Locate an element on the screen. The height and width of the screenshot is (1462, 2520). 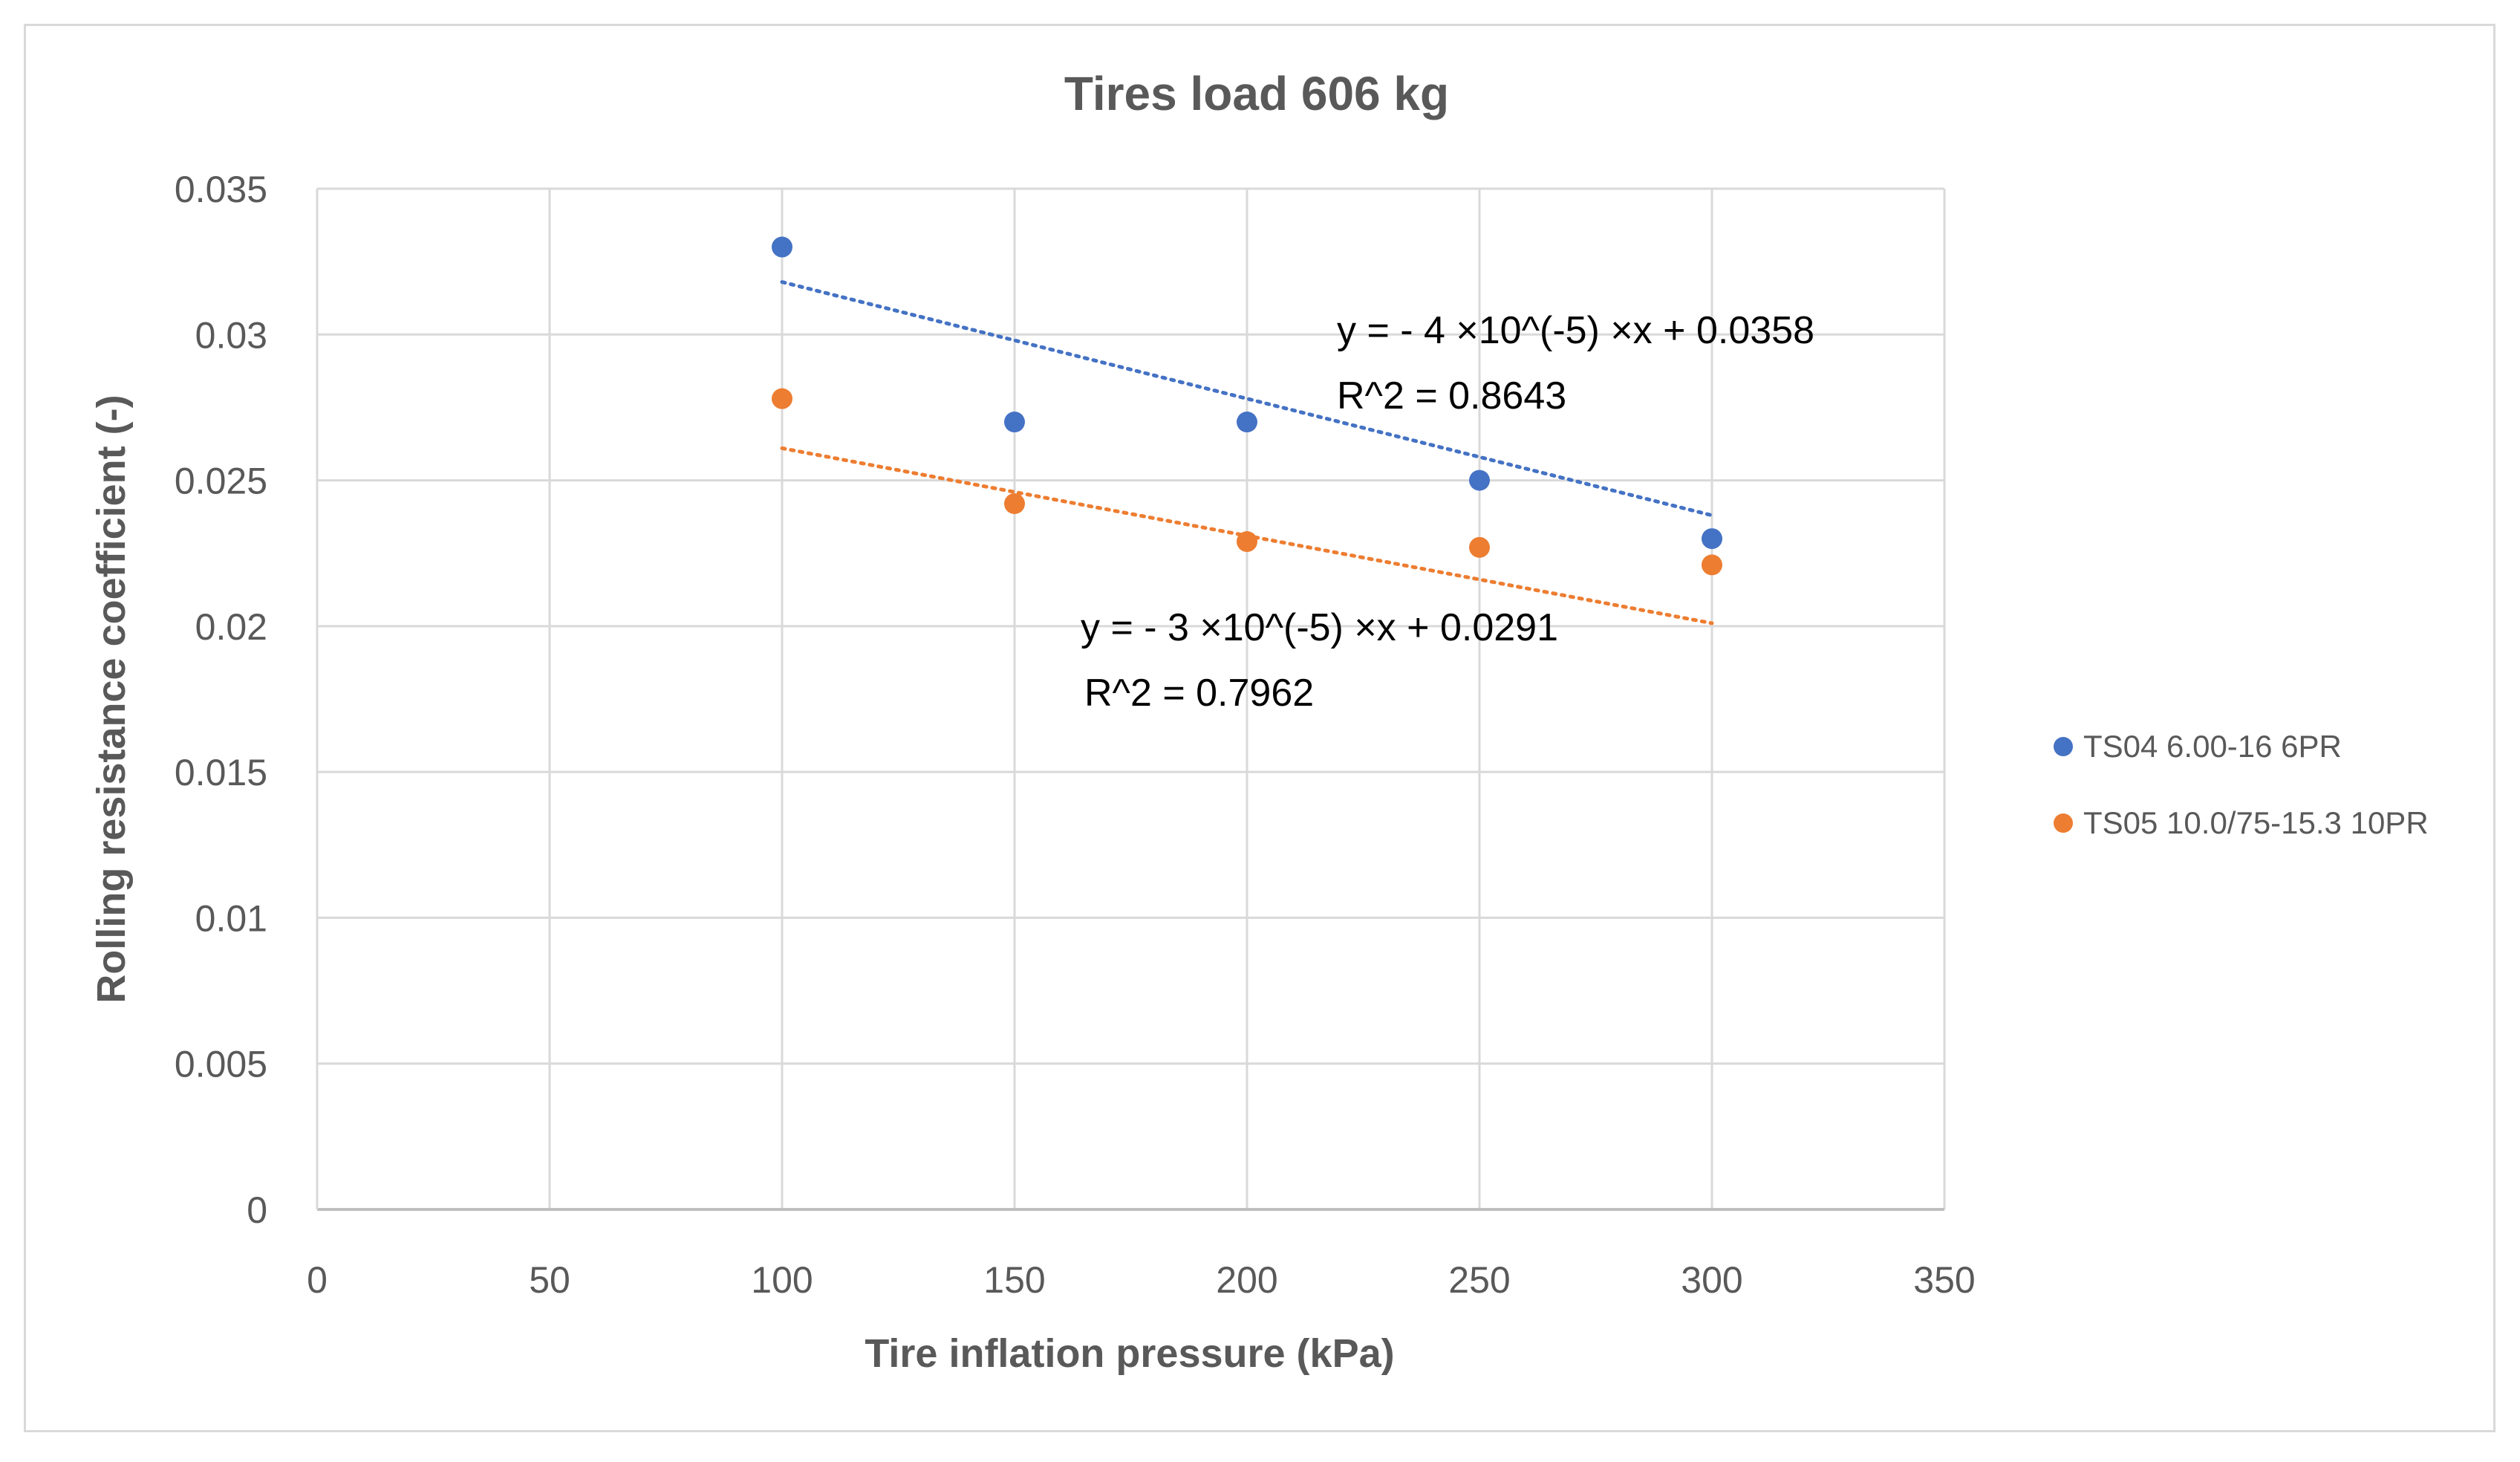
legend-label-ts04: TS04 6.00-16 6PR is located at coordinates (2213, 746).